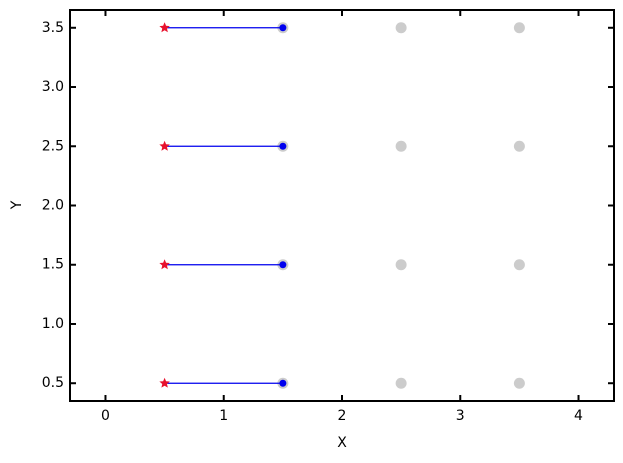 This screenshot has width=623, height=463. Describe the element at coordinates (53, 146) in the screenshot. I see `y-tick-label: 2.5` at that location.